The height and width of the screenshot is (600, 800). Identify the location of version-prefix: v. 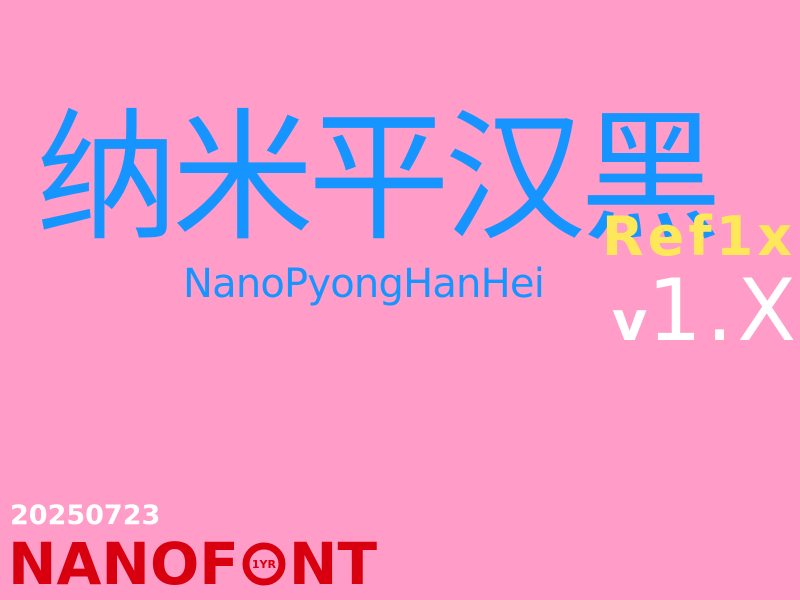
(630, 321).